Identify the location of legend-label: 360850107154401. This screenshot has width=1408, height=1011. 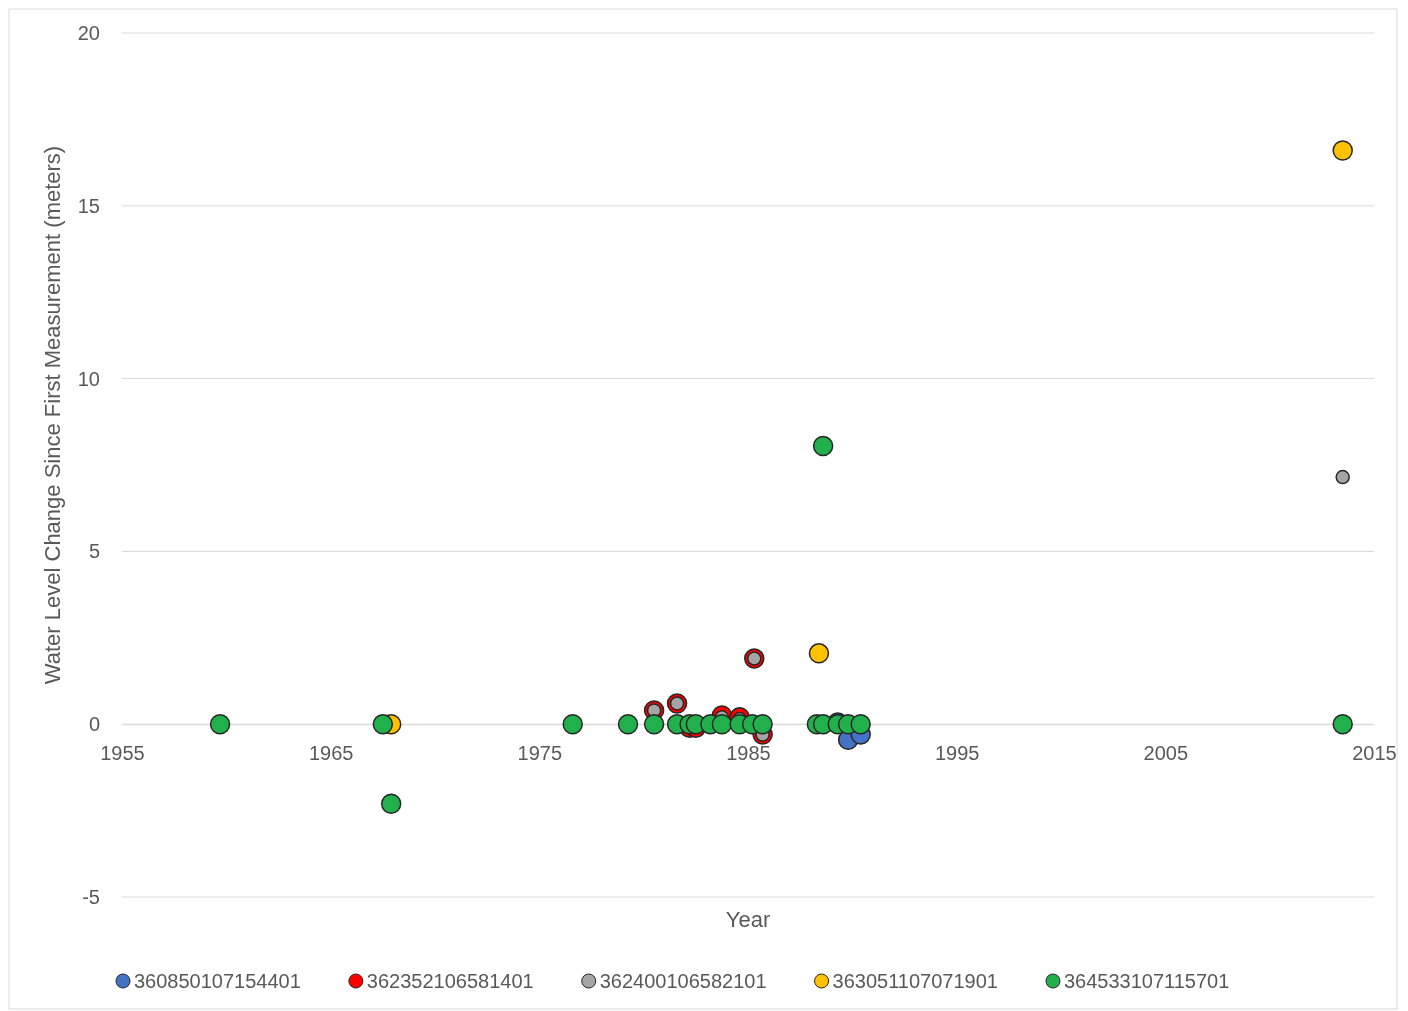
(217, 981).